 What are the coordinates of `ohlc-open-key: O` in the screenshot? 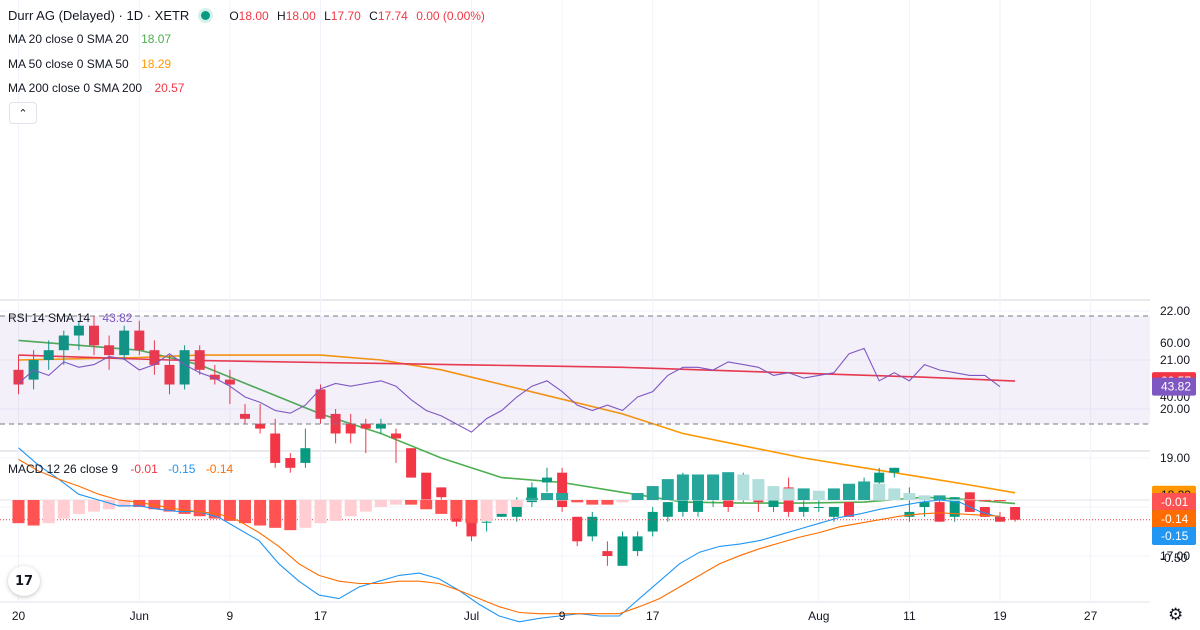 It's located at (234, 15).